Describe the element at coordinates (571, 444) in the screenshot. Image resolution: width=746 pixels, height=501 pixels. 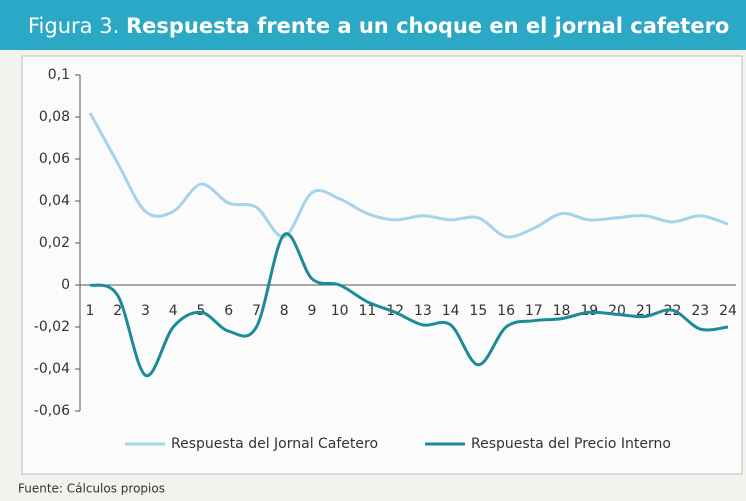
I see `legend-label: Respuesta del Precio Interno` at that location.